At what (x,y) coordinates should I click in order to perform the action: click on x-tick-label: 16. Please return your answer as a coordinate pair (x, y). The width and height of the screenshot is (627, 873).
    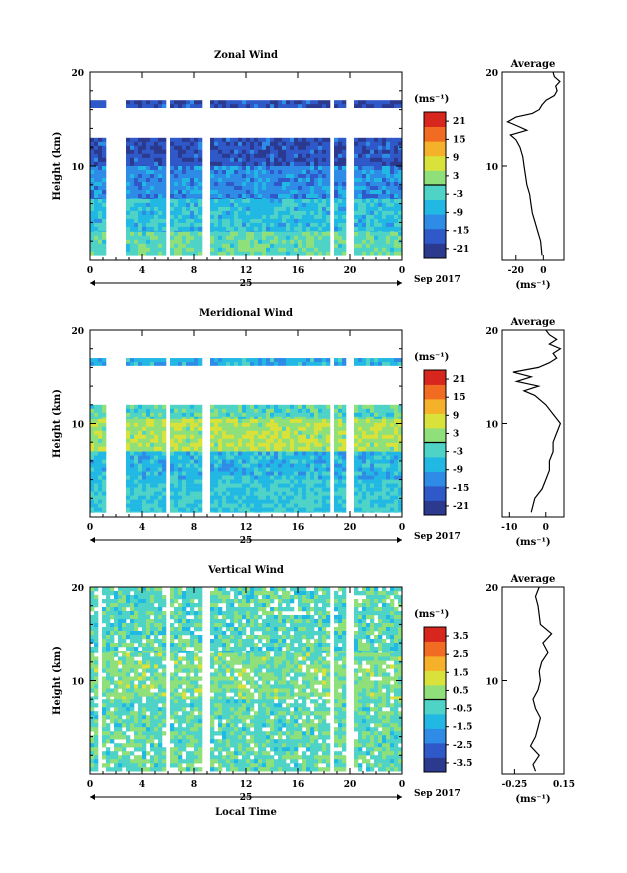
    Looking at the image, I should click on (298, 528).